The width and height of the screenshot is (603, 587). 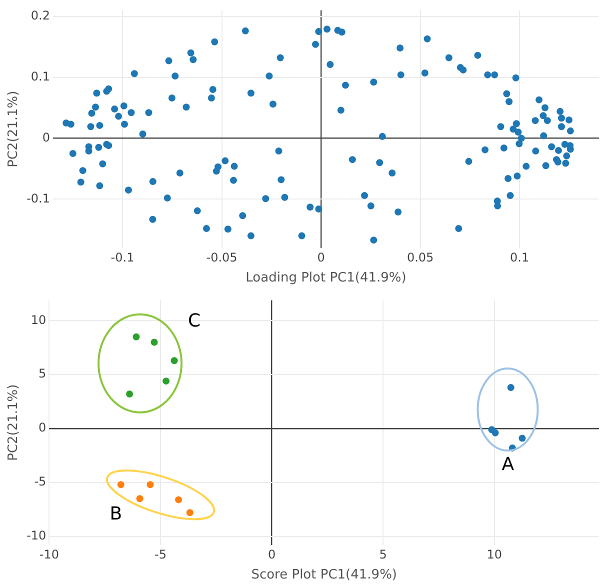 What do you see at coordinates (38, 198) in the screenshot?
I see `y-tick-label: -0.1` at bounding box center [38, 198].